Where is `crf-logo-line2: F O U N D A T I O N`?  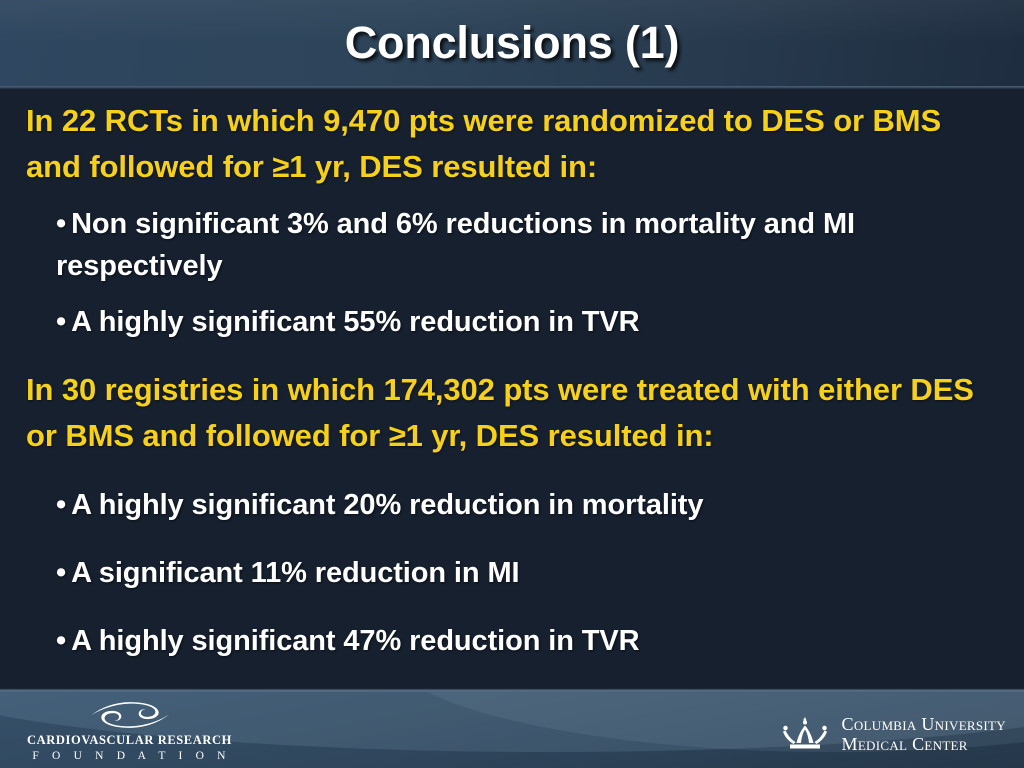
crf-logo-line2: F O U N D A T I O N is located at coordinates (131, 756).